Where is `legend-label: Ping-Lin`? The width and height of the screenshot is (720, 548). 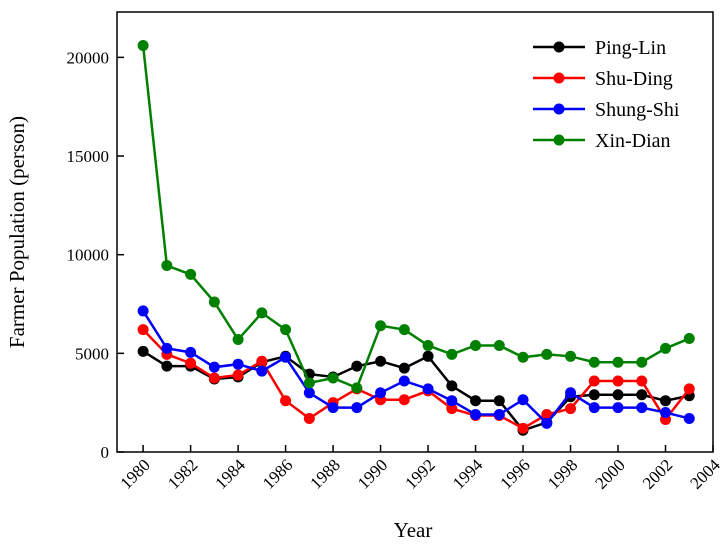 legend-label: Ping-Lin is located at coordinates (630, 48).